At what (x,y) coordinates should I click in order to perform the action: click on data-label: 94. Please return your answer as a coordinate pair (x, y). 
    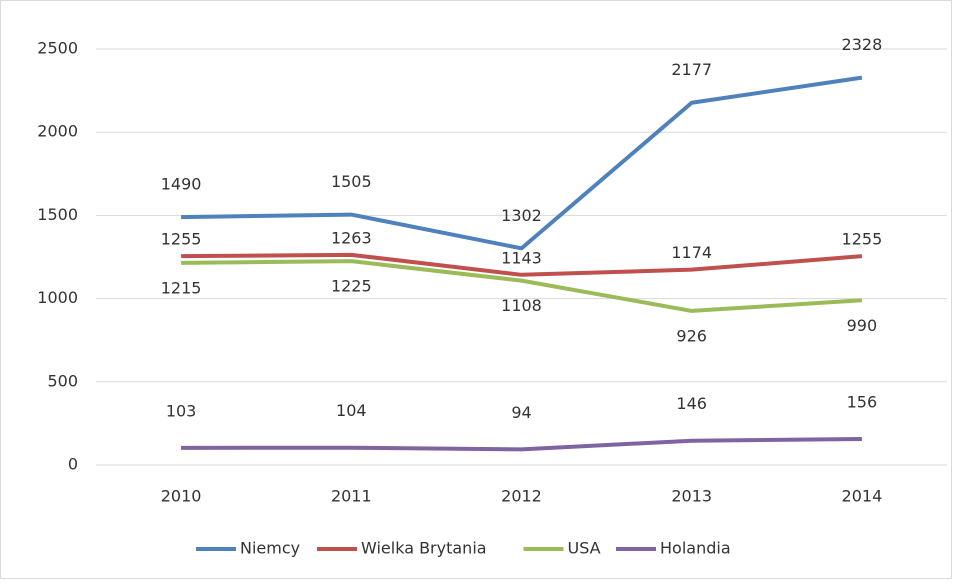
    Looking at the image, I should click on (521, 412).